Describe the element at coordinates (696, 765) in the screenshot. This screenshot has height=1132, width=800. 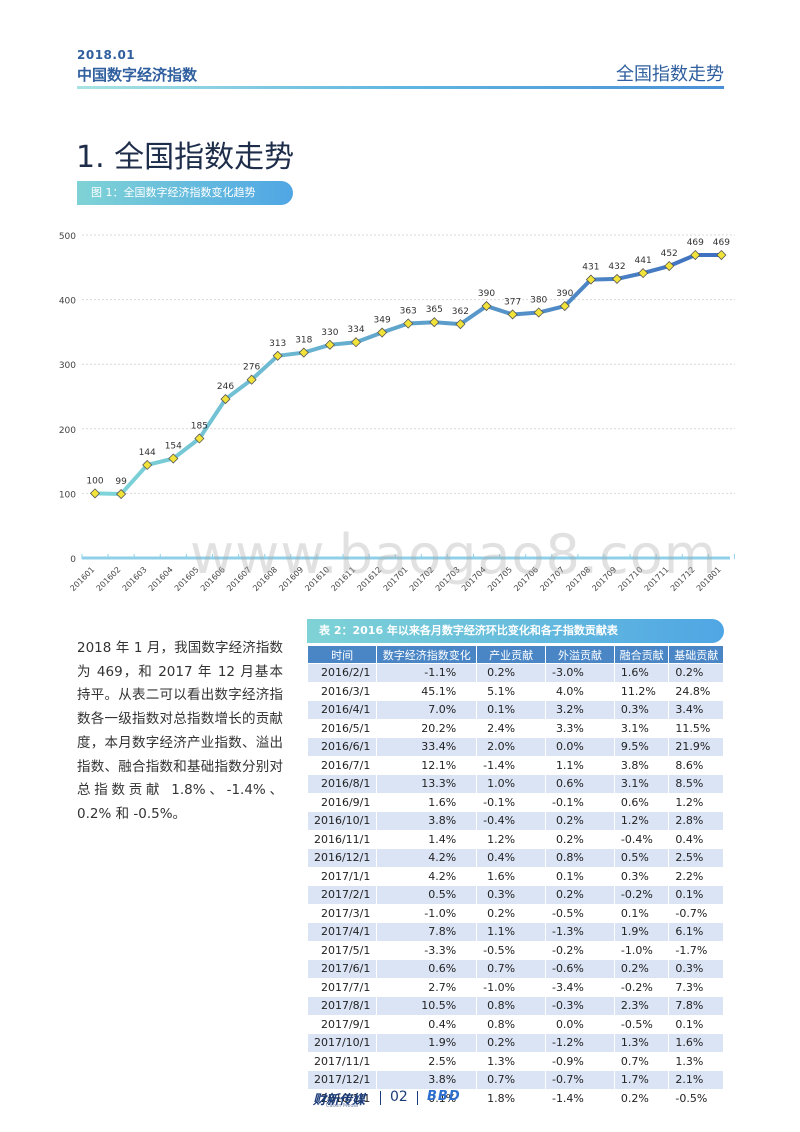
I see `table-cell: 8.6%` at that location.